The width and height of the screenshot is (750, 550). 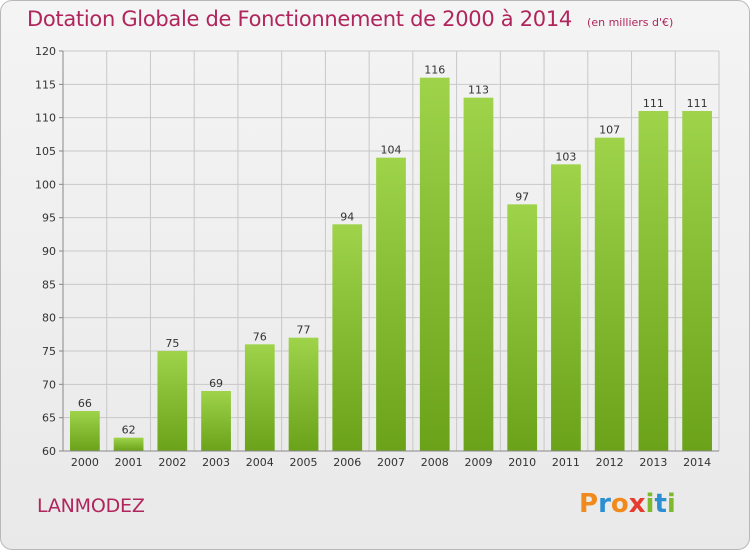 I want to click on x-tick-label: 2012, so click(x=610, y=462).